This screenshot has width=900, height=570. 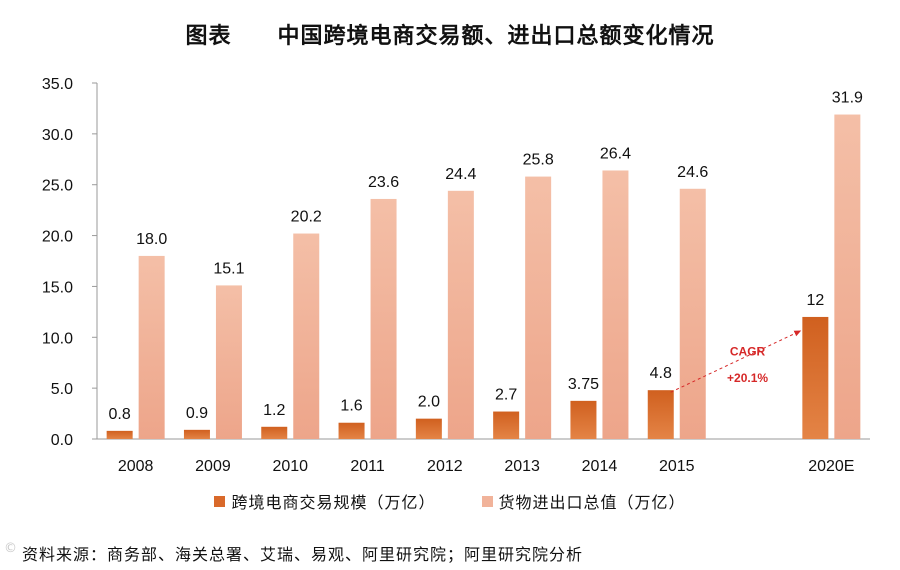 I want to click on y-tick-label: 15.0, so click(x=57, y=287).